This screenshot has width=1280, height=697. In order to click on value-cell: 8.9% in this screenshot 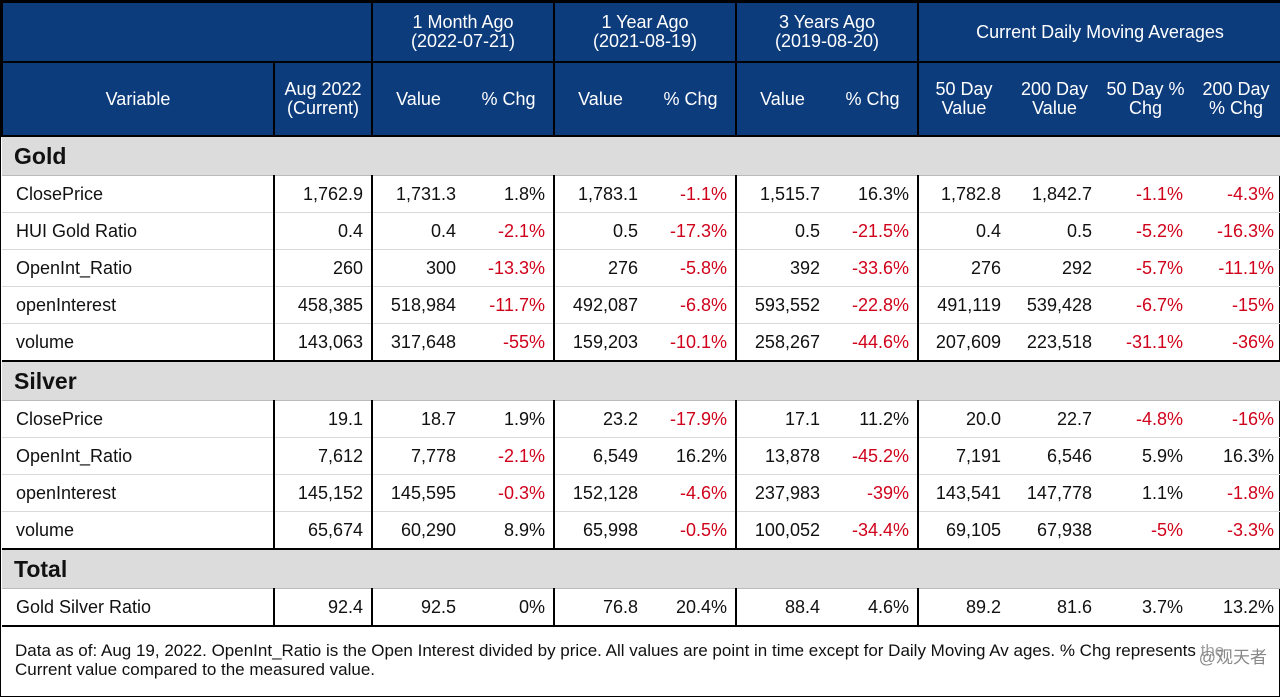, I will do `click(509, 530)`.